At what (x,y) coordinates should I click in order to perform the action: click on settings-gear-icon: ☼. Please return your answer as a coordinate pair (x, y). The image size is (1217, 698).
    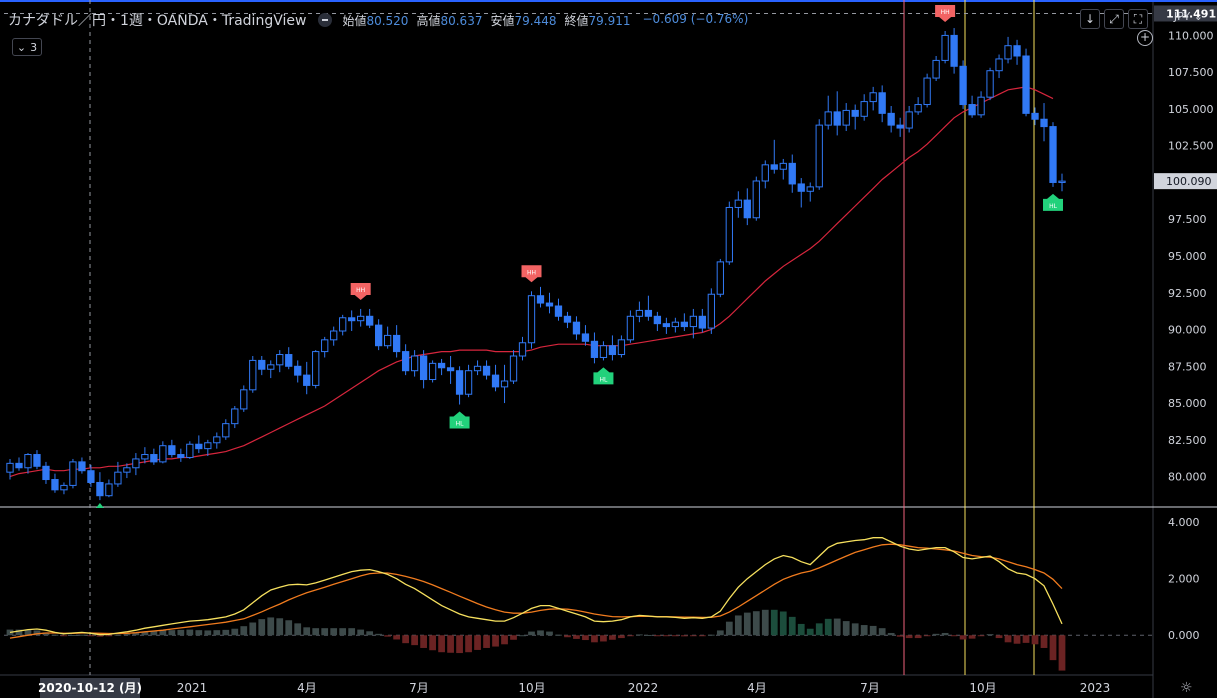
    Looking at the image, I should click on (1186, 688).